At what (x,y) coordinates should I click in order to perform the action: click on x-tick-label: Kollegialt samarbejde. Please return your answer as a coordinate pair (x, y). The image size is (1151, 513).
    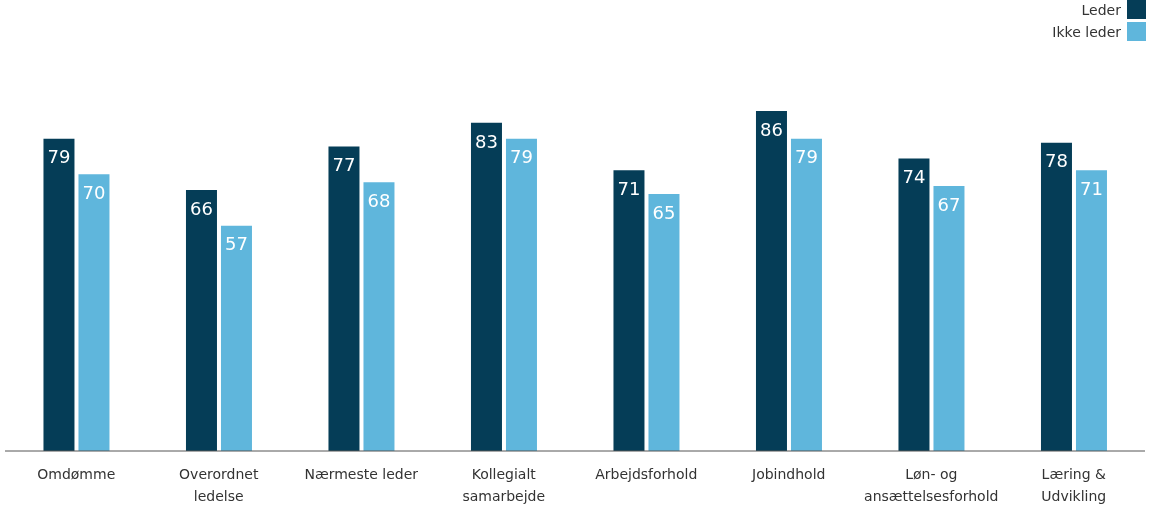
    Looking at the image, I should click on (504, 485).